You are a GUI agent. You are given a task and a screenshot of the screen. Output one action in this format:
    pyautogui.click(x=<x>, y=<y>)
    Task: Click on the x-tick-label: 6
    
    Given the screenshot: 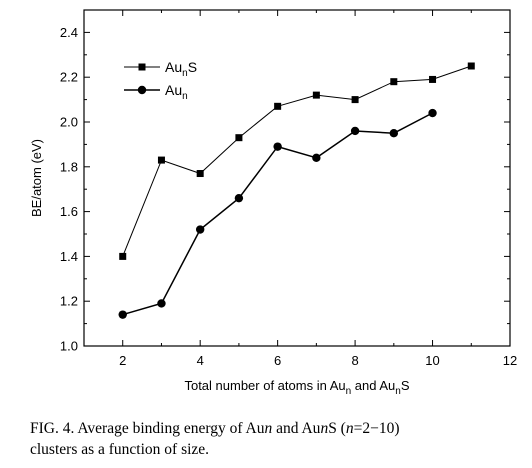 What is the action you would take?
    pyautogui.click(x=277, y=360)
    